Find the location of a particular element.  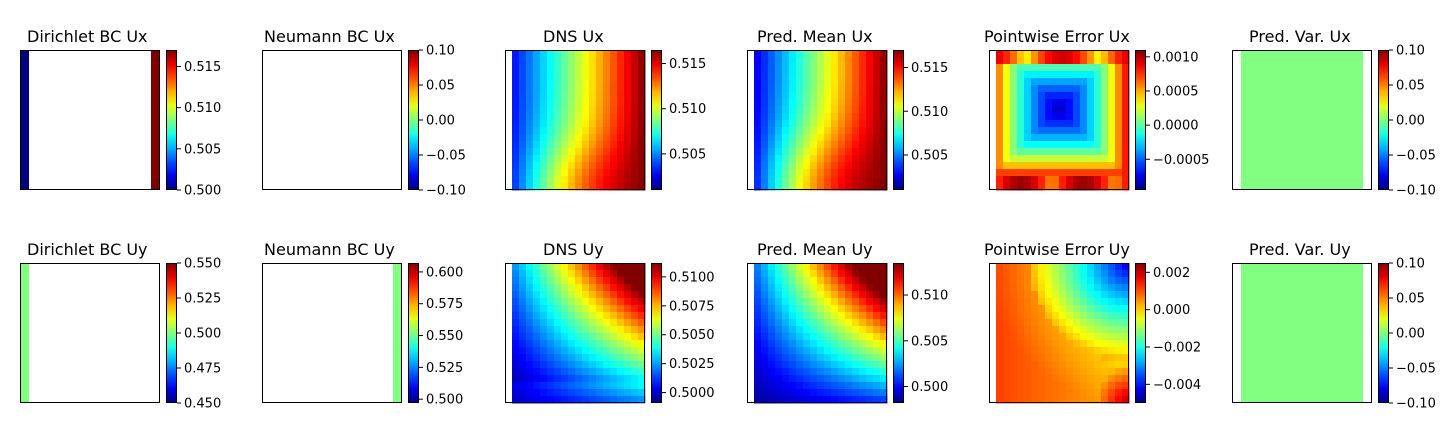

colorbar-tick-label: 0.0010 is located at coordinates (1176, 57).